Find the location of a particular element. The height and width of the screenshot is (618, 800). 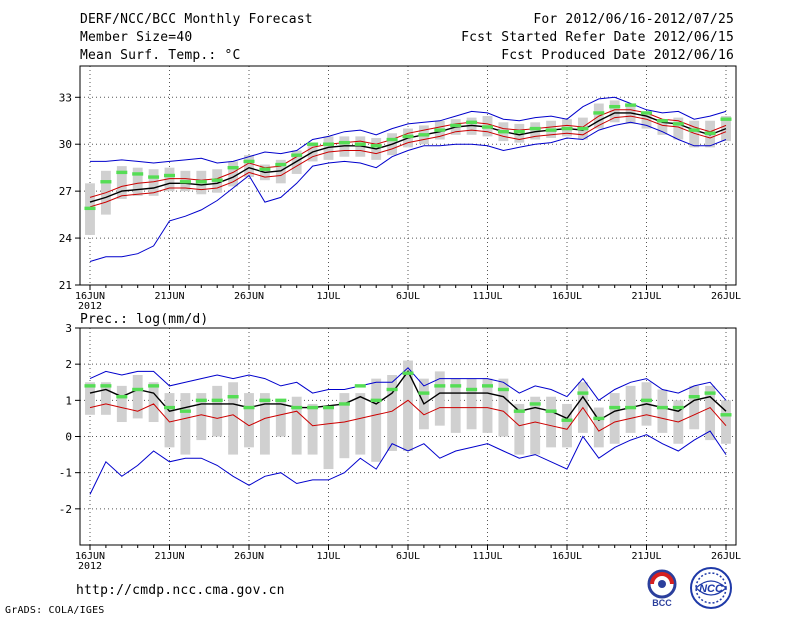

temp-ytick-label: 30 is located at coordinates (65, 144).